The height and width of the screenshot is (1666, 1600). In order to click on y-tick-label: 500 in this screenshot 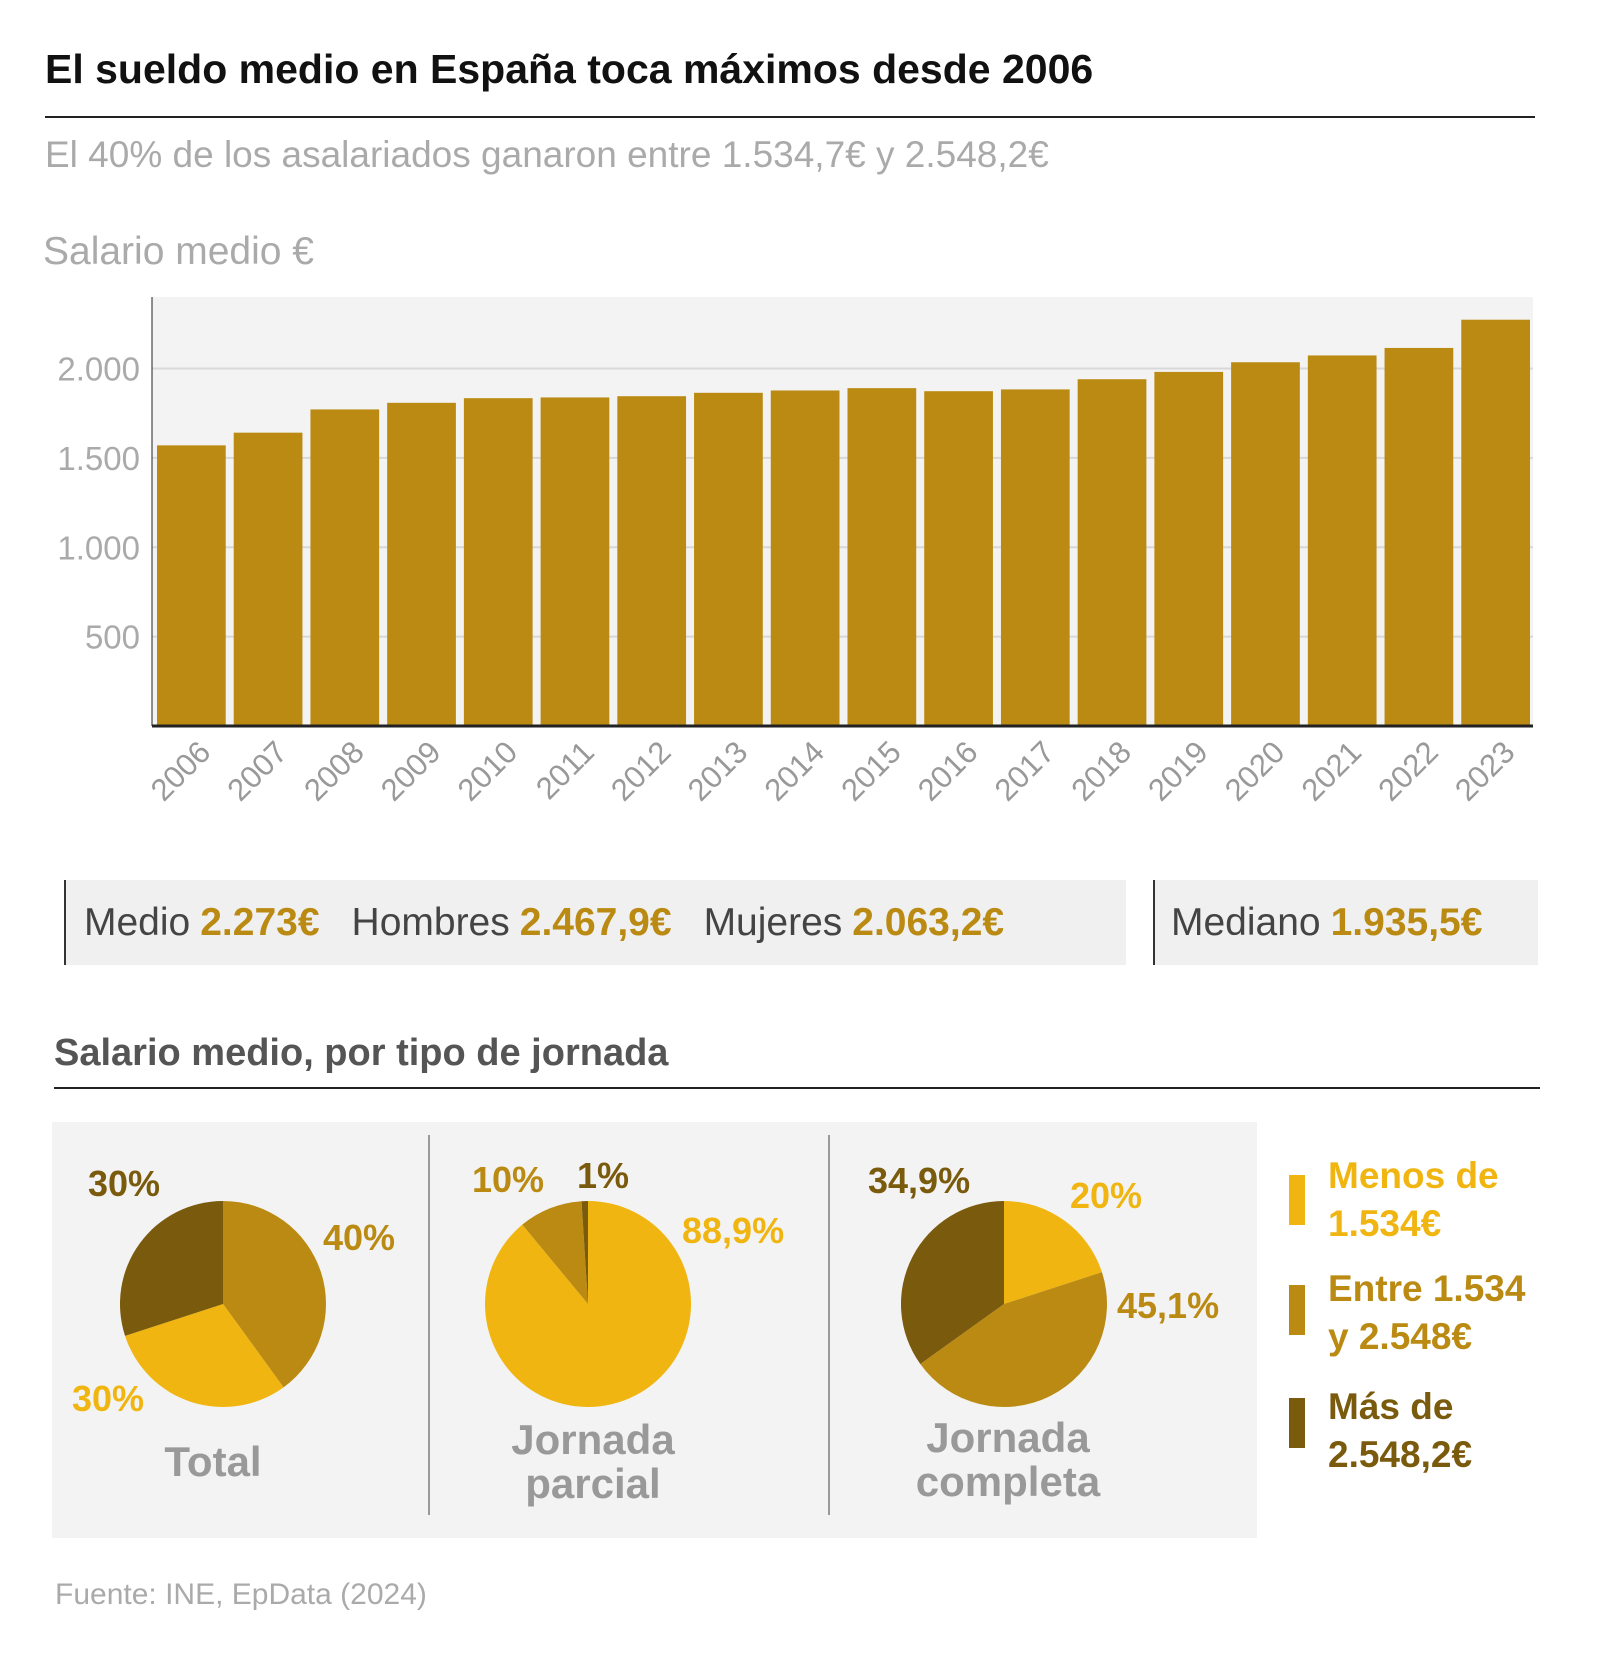, I will do `click(112, 637)`.